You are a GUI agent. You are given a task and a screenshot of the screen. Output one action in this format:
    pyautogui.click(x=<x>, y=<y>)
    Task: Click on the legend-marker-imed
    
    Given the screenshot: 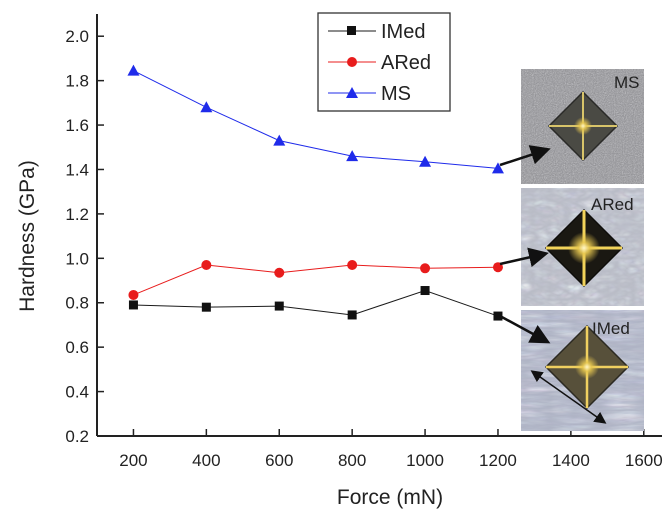 What is the action you would take?
    pyautogui.click(x=351, y=30)
    